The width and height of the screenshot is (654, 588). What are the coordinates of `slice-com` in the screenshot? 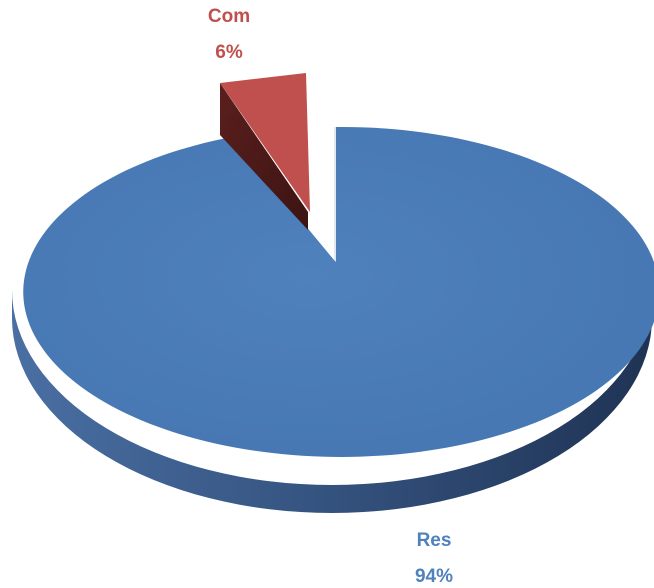 It's located at (265, 142).